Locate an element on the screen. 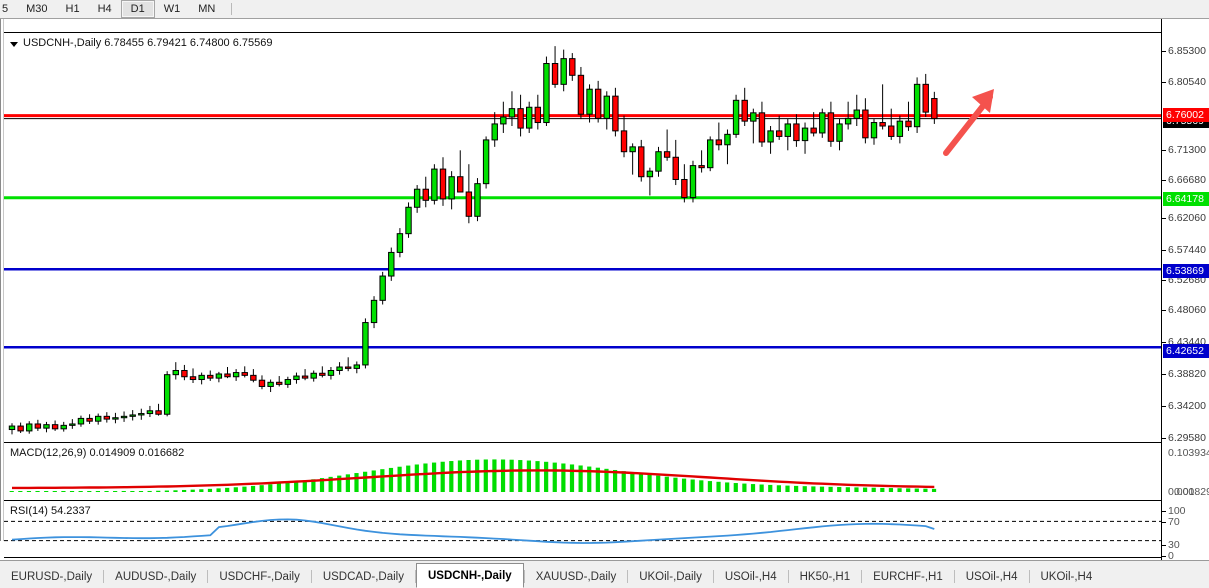  price-axis-label: 6.48060 is located at coordinates (1187, 310).